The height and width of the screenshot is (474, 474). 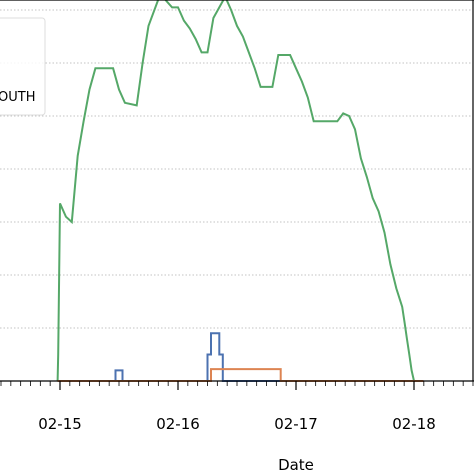 What do you see at coordinates (296, 424) in the screenshot?
I see `x-tick-label: 02-17` at bounding box center [296, 424].